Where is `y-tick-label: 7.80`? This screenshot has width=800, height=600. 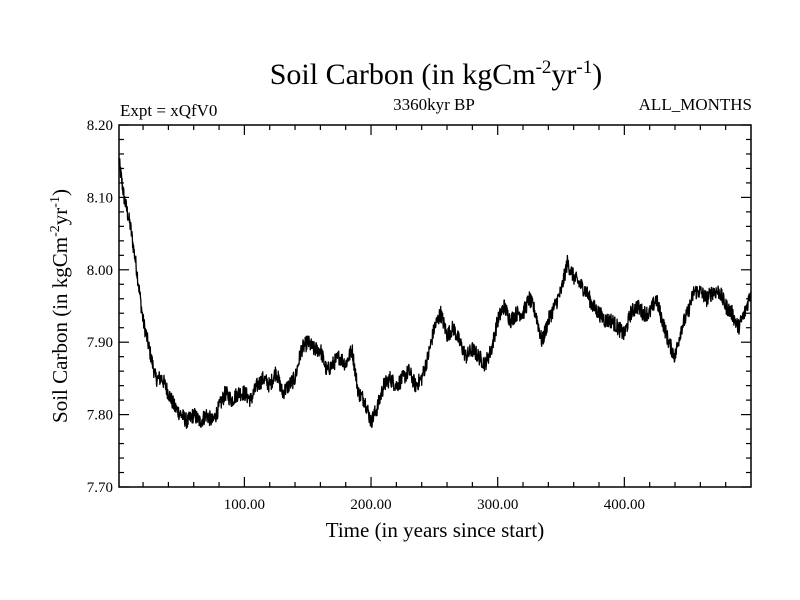
y-tick-label: 7.80 is located at coordinates (100, 416).